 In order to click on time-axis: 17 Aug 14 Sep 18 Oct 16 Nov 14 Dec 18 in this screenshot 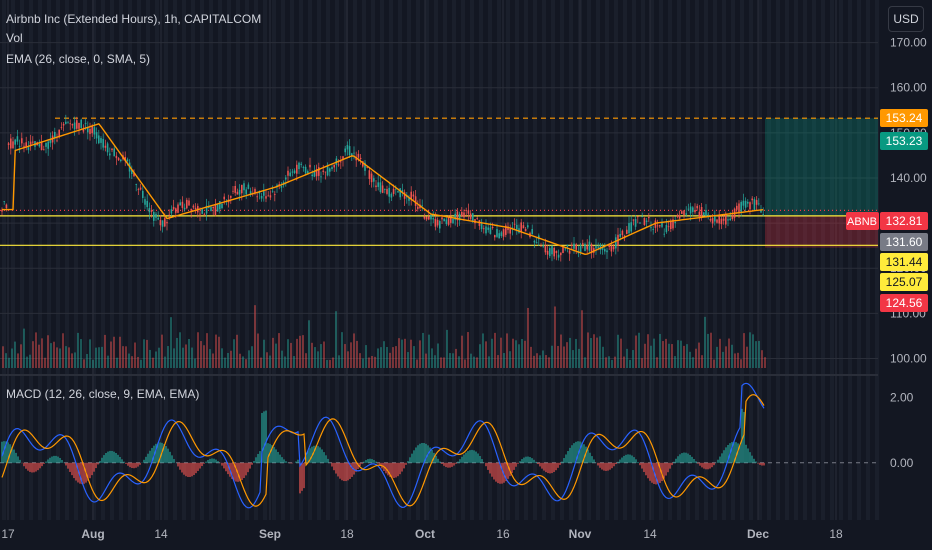, I will do `click(422, 534)`.